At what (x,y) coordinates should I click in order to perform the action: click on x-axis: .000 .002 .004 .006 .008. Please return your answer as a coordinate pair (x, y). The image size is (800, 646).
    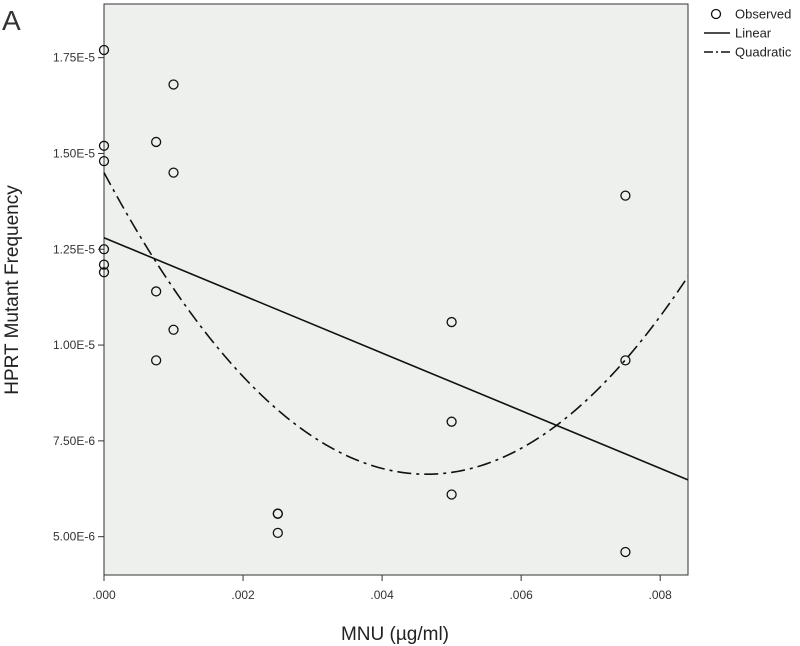
    Looking at the image, I should click on (382, 588).